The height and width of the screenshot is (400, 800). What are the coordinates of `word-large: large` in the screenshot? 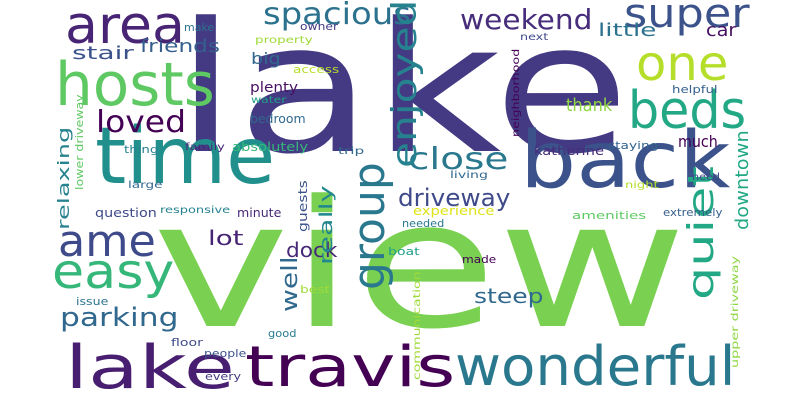 It's located at (145, 185).